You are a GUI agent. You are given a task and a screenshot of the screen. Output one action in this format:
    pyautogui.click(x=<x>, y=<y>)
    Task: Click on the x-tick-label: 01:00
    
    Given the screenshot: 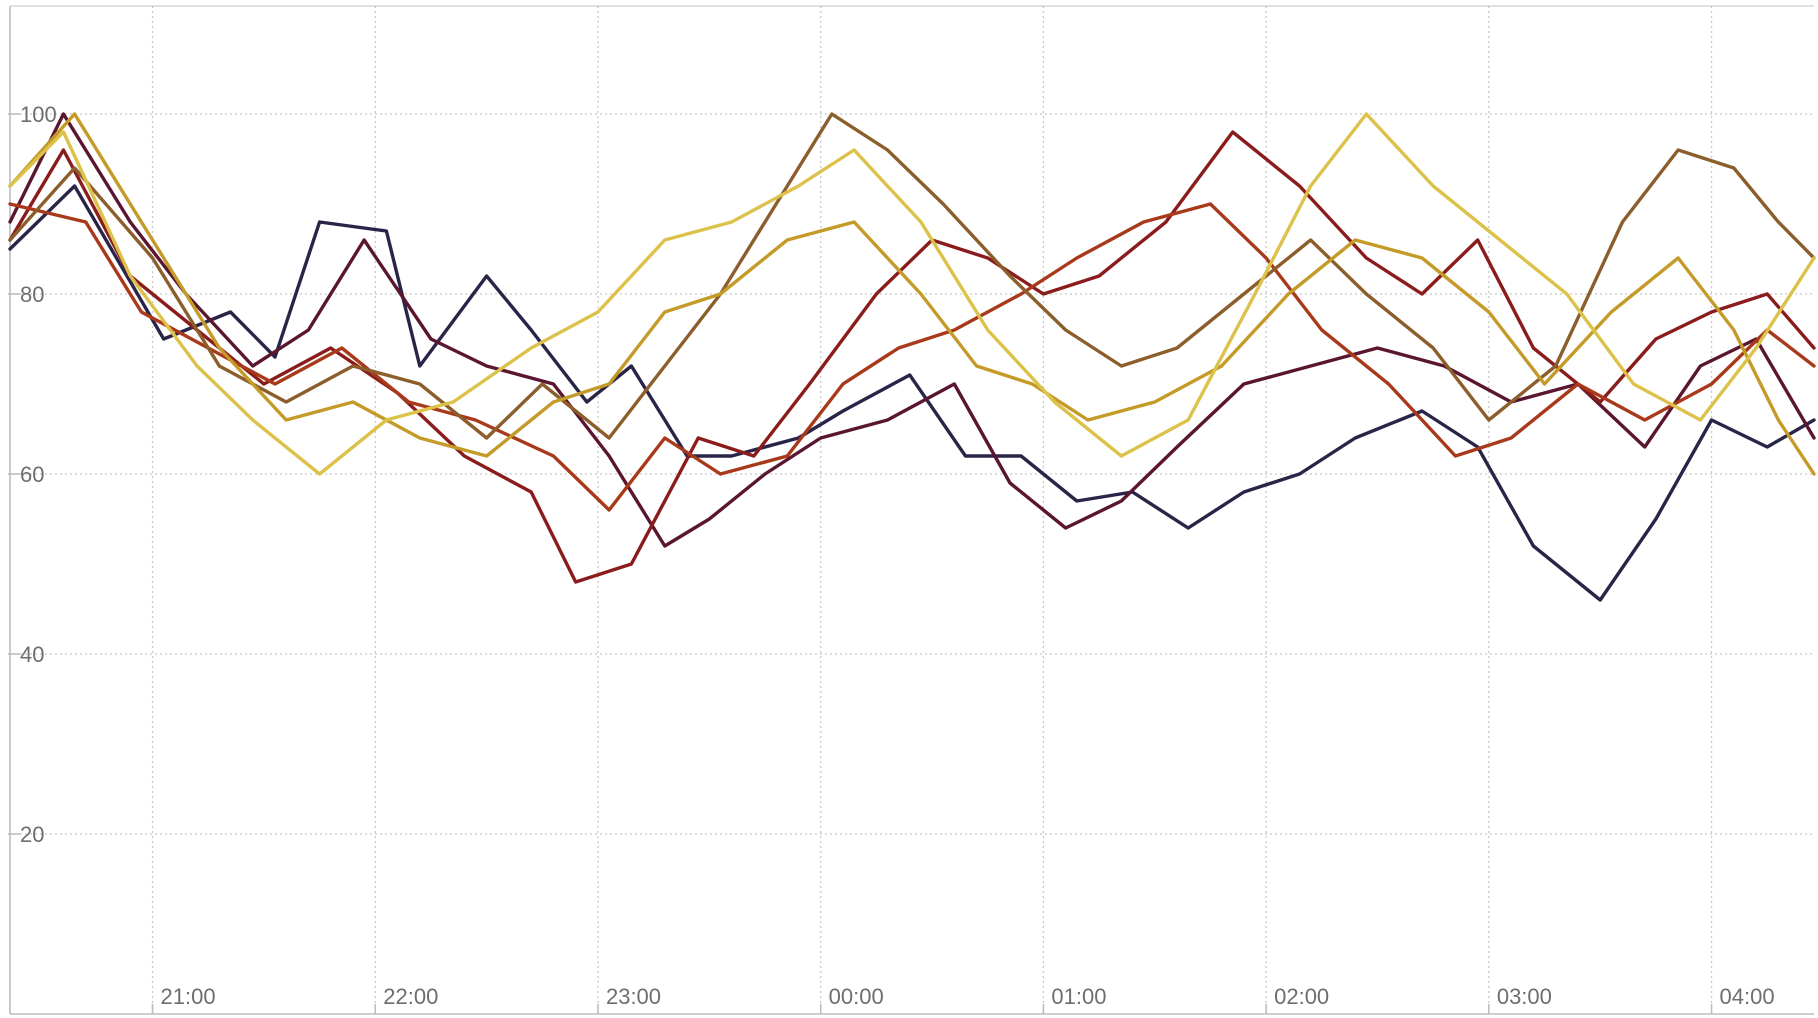 What is the action you would take?
    pyautogui.click(x=1078, y=996)
    